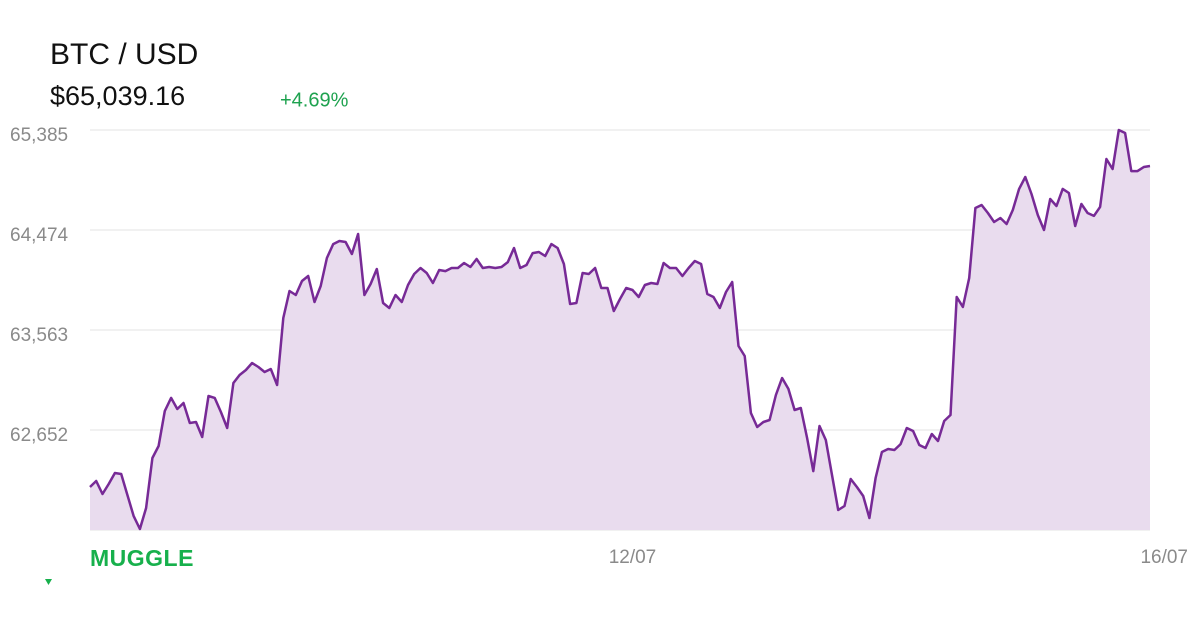 The image size is (1200, 630). I want to click on x-tick-label: 12/07, so click(633, 557).